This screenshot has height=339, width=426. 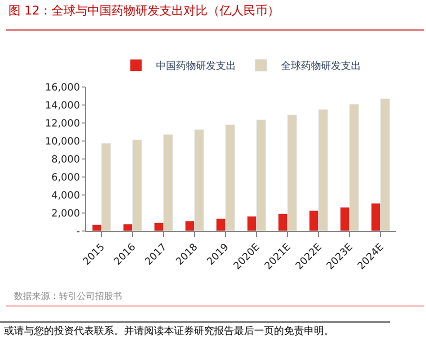 What do you see at coordinates (65, 196) in the screenshot?
I see `y-tick-label: 4,000` at bounding box center [65, 196].